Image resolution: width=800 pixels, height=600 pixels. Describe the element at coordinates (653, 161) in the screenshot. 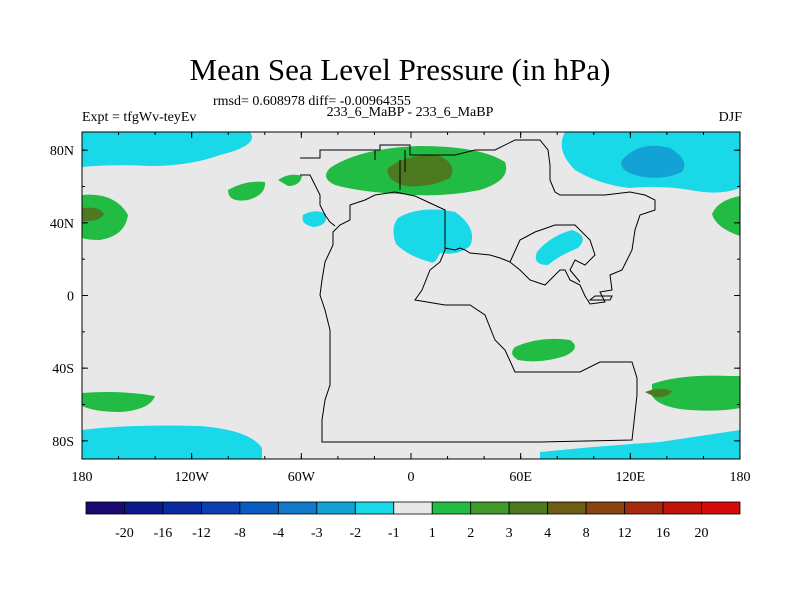

I see `siberian-low-core` at that location.